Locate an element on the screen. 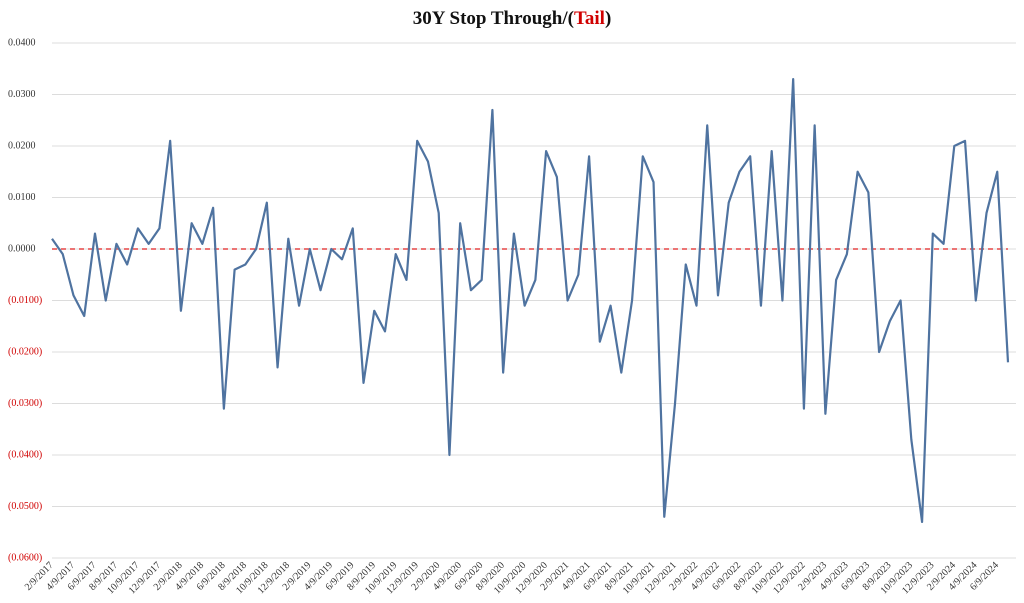 This screenshot has height=603, width=1024. y-tick-label: 0.0000 is located at coordinates (22, 248).